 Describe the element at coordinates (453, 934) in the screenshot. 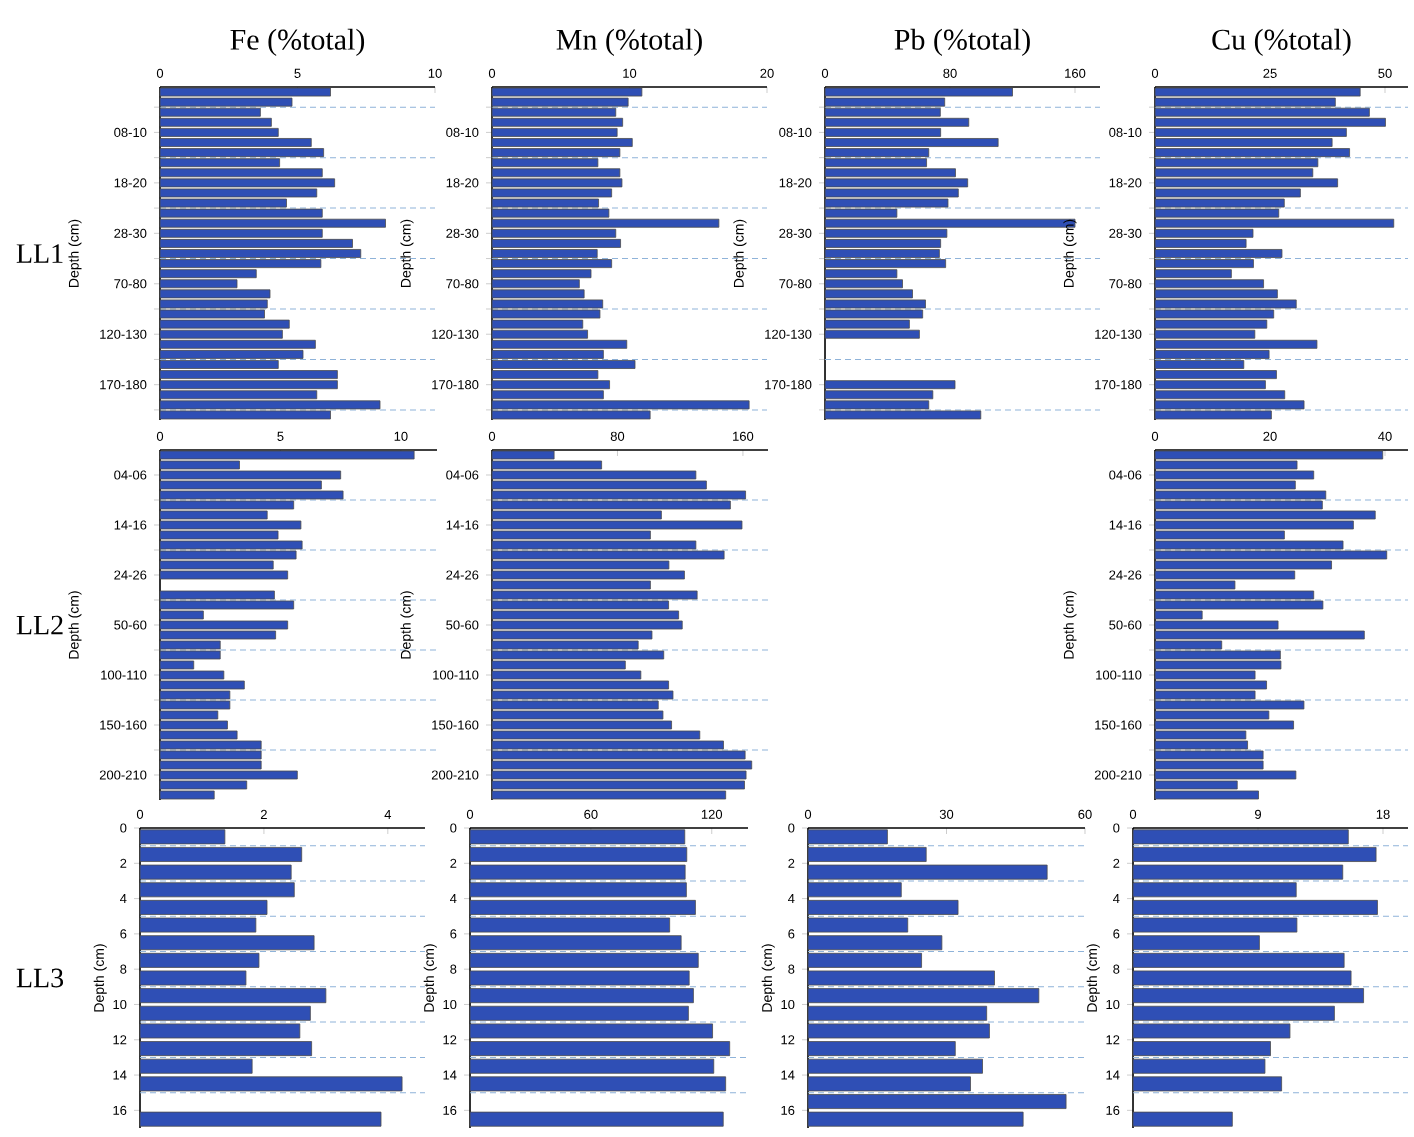

I see `y-tick-label: 6` at that location.